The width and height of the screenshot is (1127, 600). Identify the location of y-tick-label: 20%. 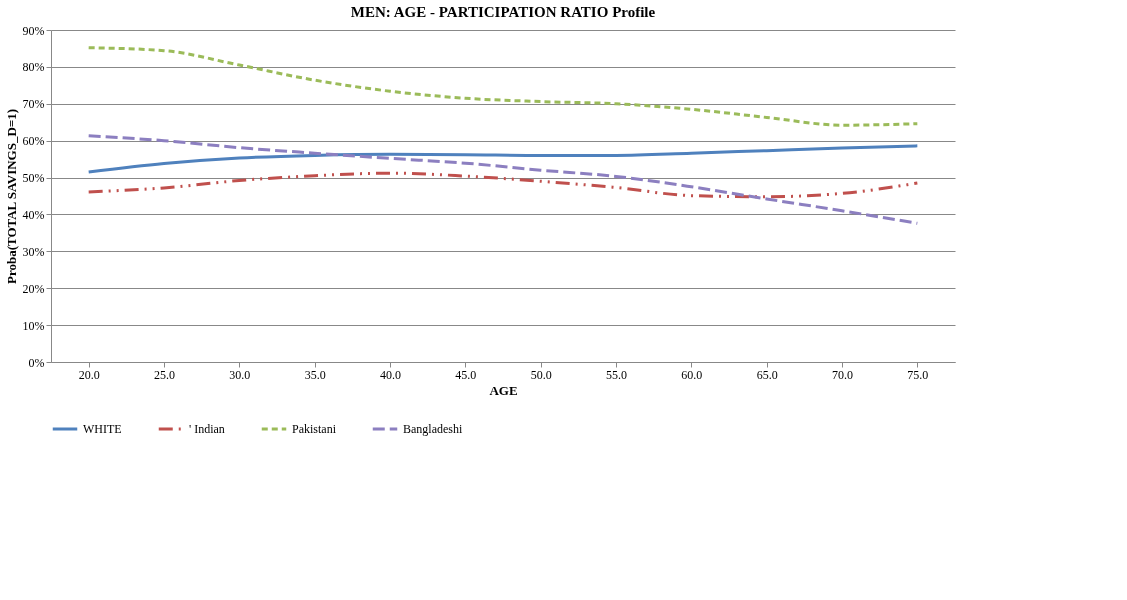
(33, 288).